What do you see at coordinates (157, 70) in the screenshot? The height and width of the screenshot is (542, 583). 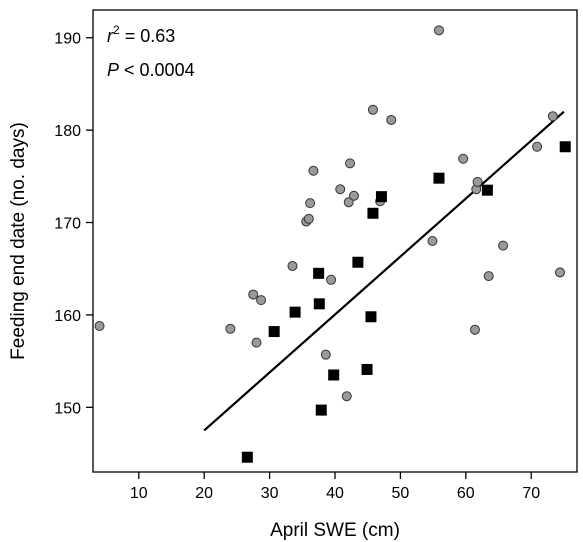 I see `p-value: < 0.0004` at bounding box center [157, 70].